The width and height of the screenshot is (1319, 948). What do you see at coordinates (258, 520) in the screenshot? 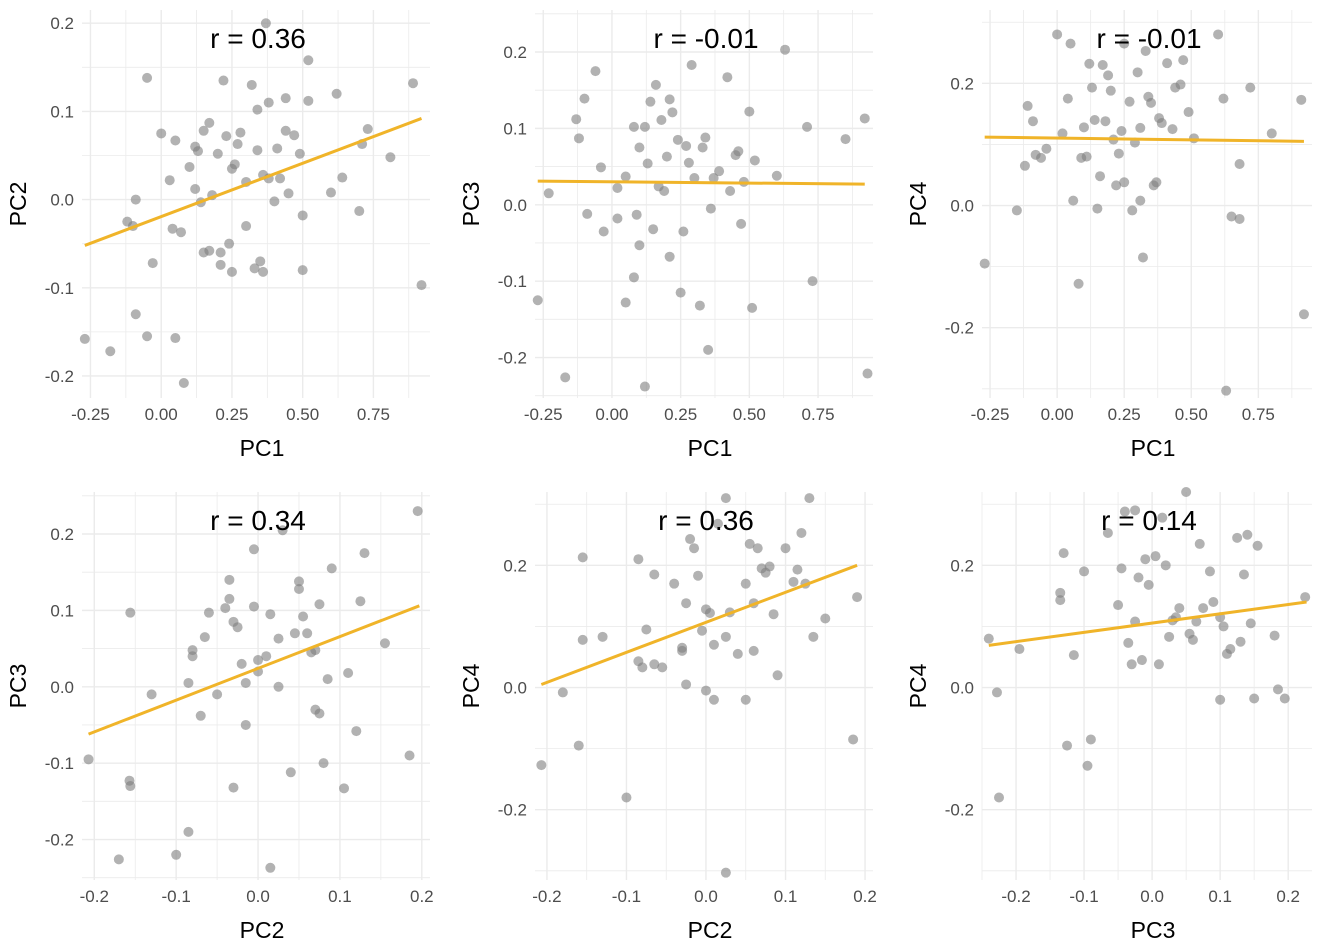
I see `correlation-label: r = 0.34` at bounding box center [258, 520].